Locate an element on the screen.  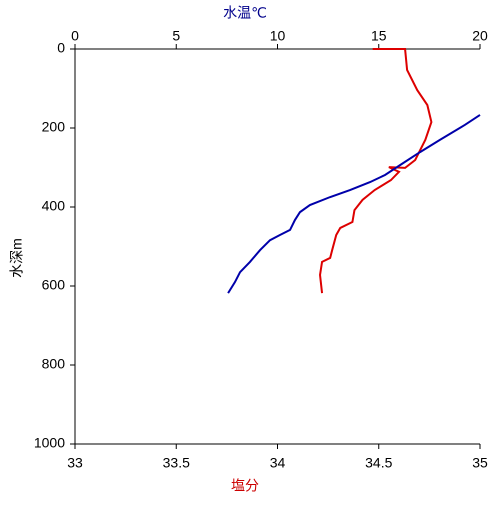
y-tick-label: 1000 is located at coordinates (49, 443).